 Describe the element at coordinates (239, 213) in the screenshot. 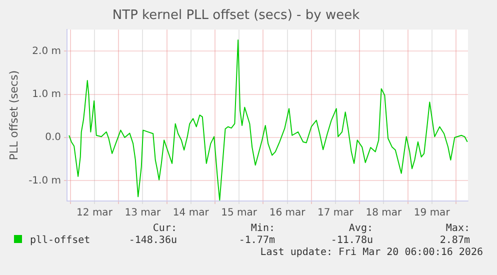

I see `x-tick-label: 15 mar` at that location.